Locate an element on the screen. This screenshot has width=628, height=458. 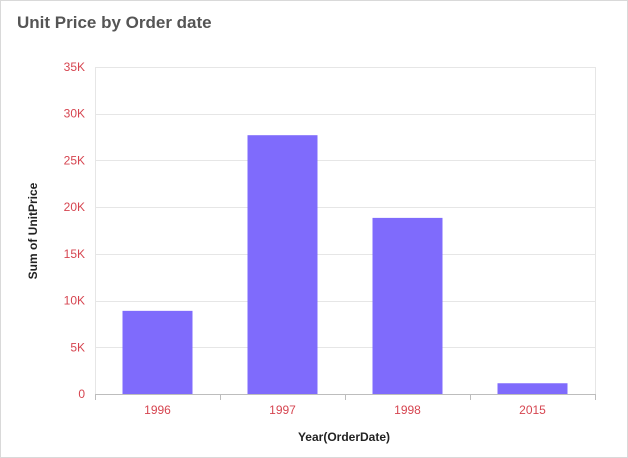
y-axis-title: Sum of UnitPrice is located at coordinates (33, 230).